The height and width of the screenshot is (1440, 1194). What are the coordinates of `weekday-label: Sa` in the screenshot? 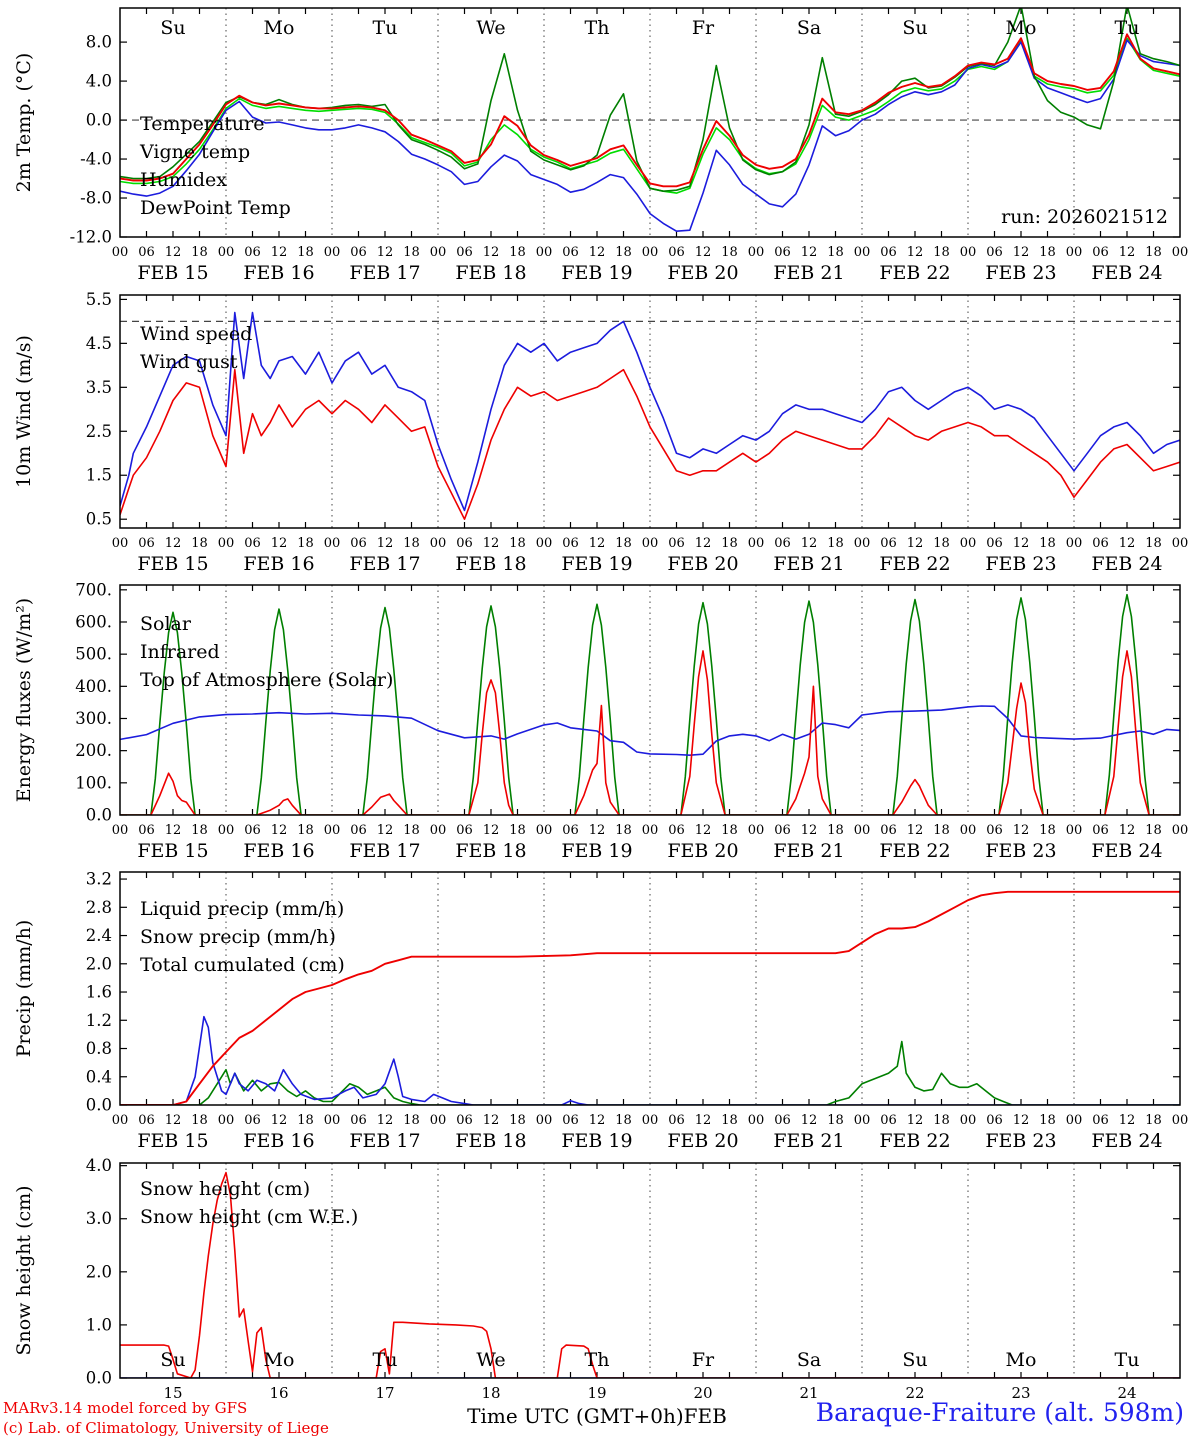 It's located at (809, 28).